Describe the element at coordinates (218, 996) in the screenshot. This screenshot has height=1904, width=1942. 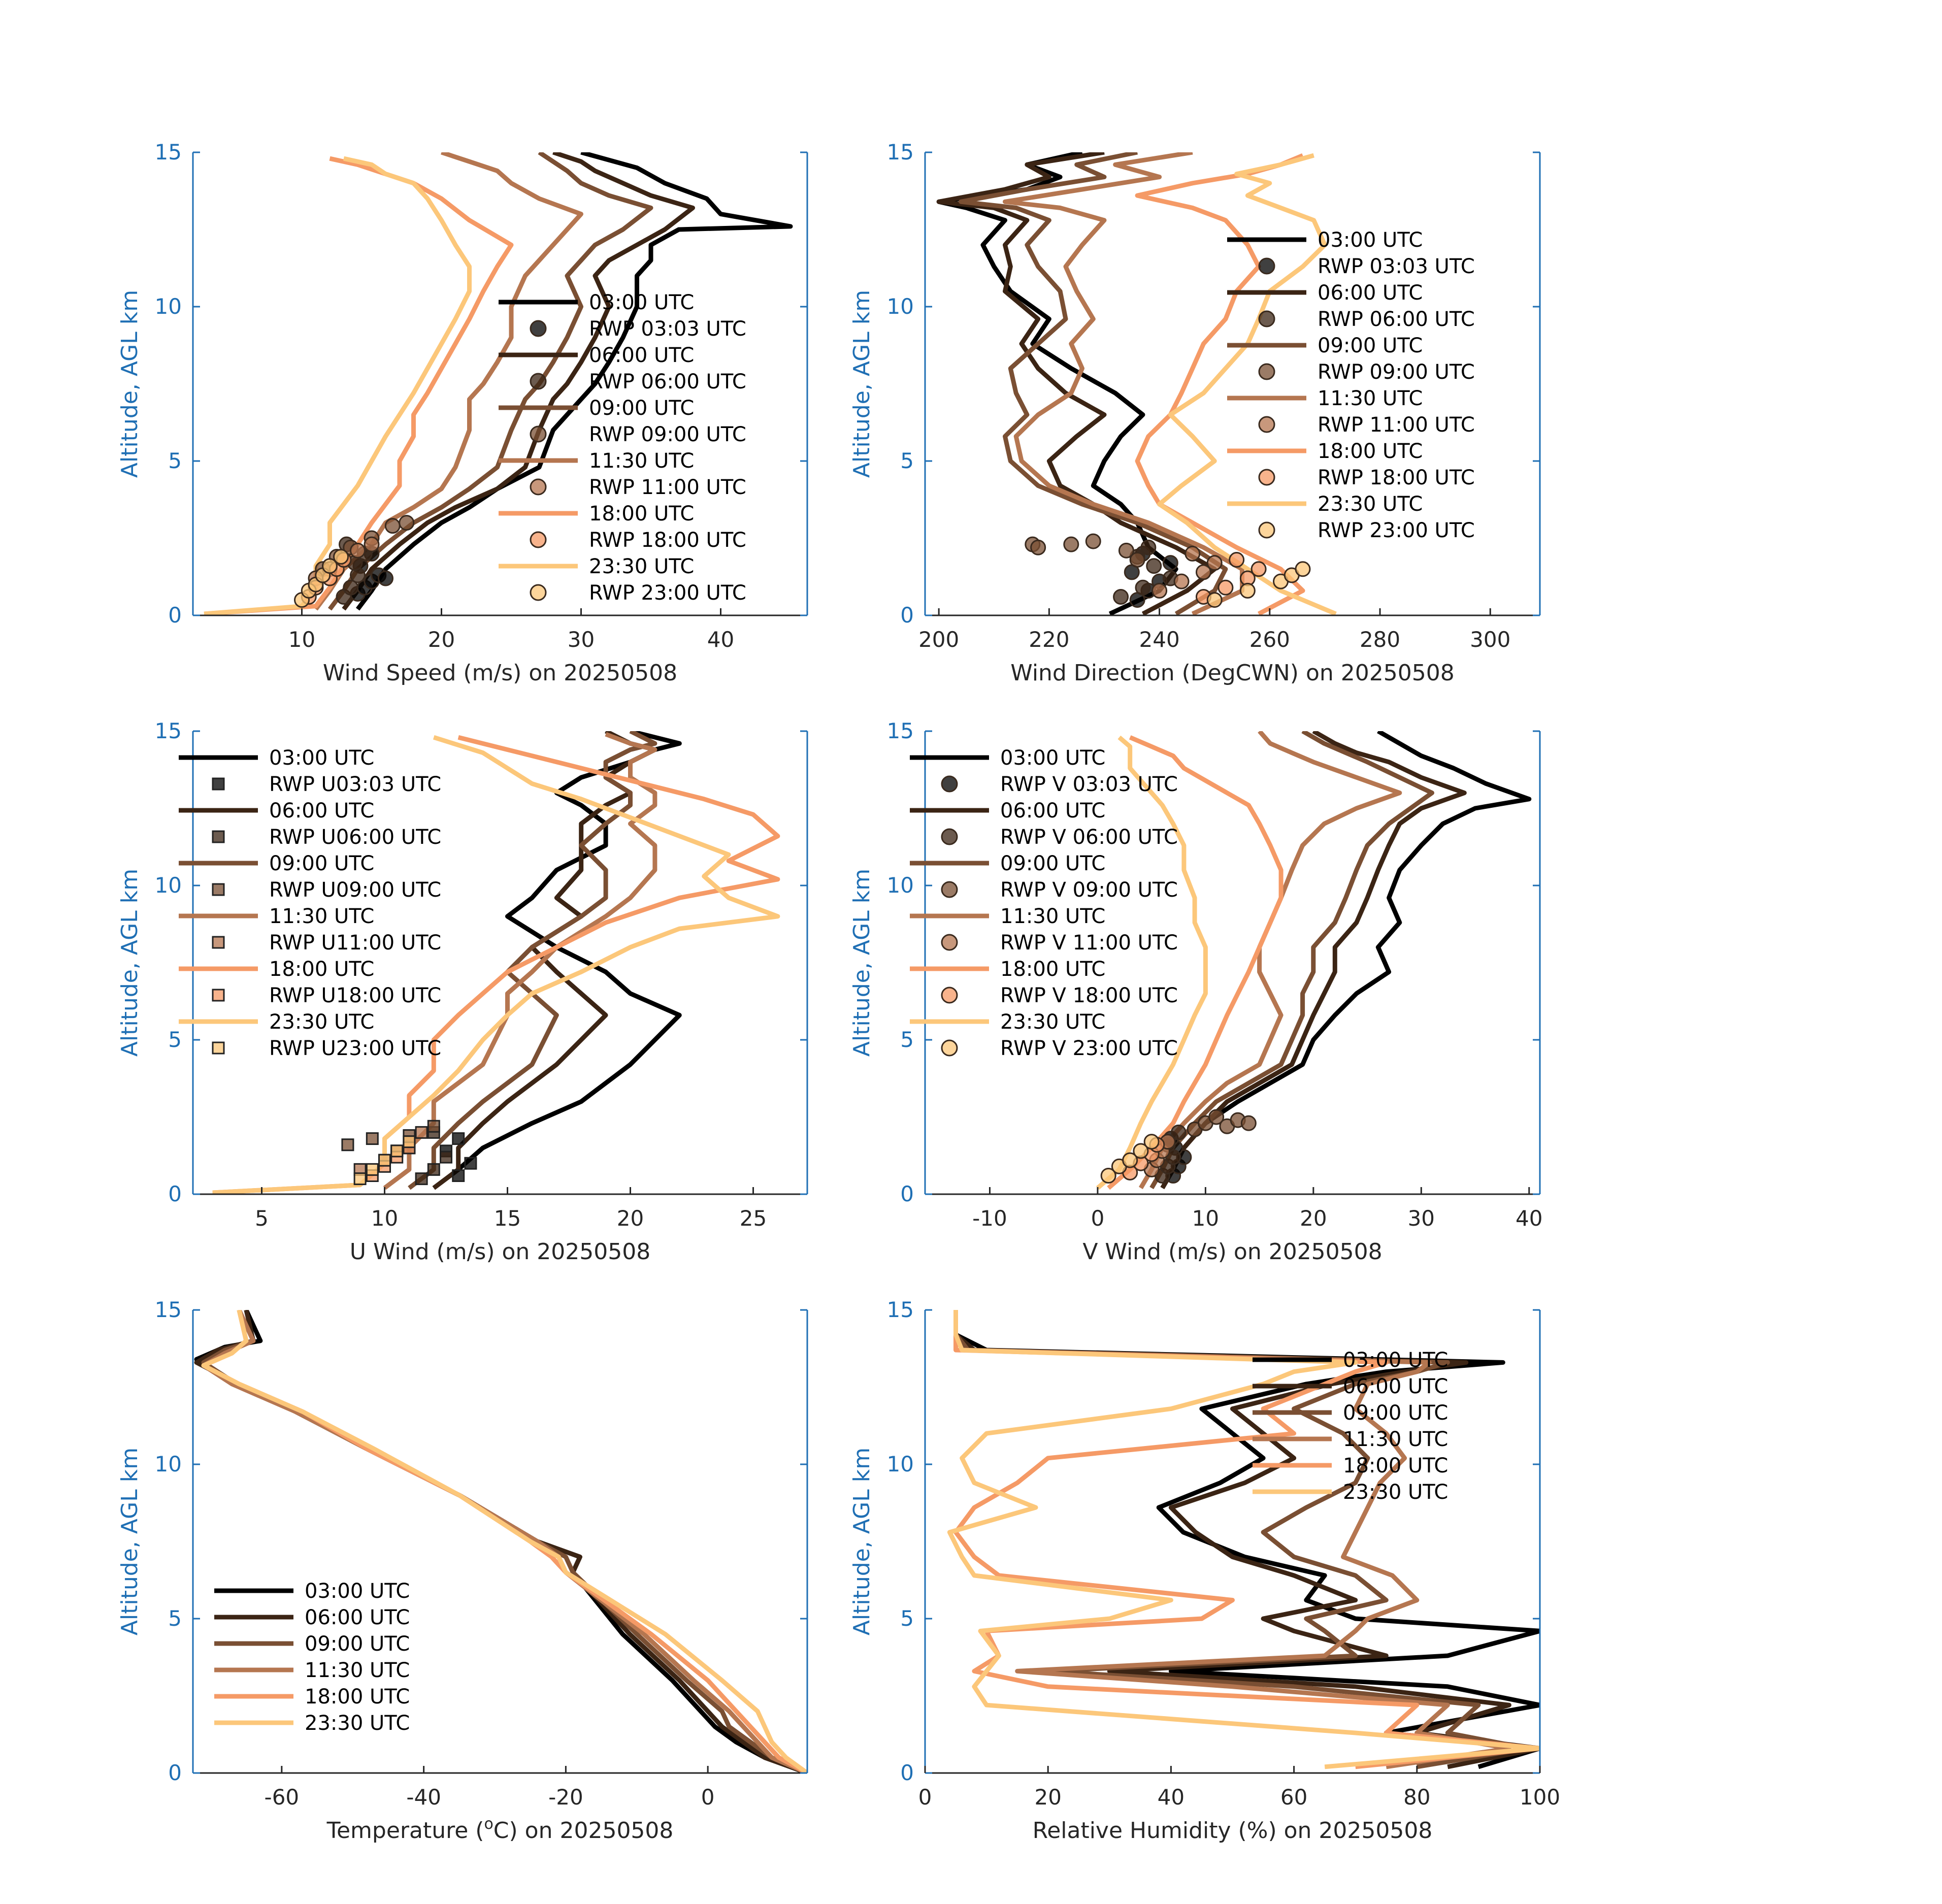
I see `legend-swatch-rwp-u18-00-utc` at that location.